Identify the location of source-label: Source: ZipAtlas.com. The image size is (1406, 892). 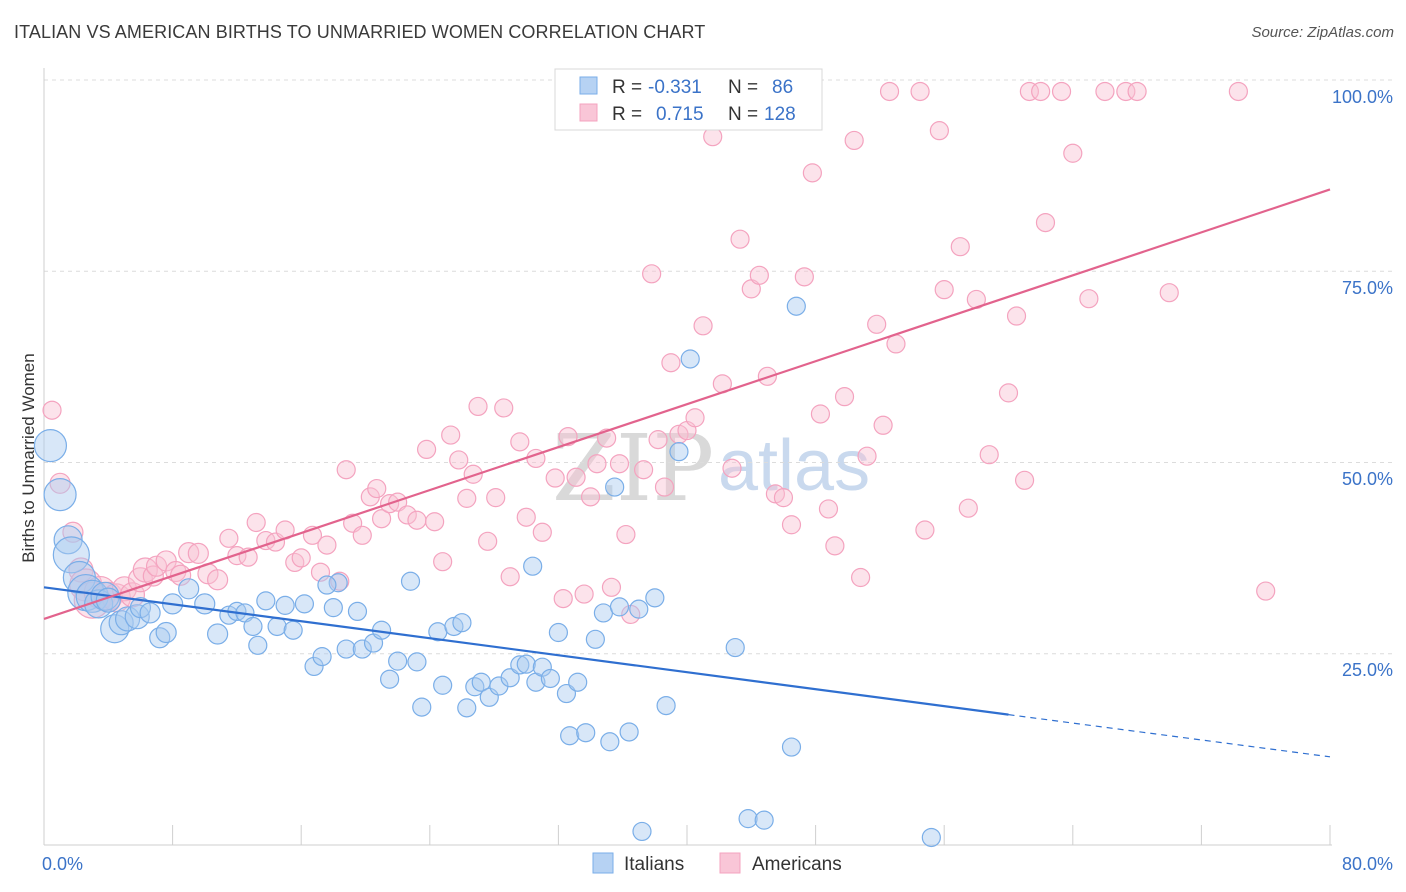
(1322, 32).